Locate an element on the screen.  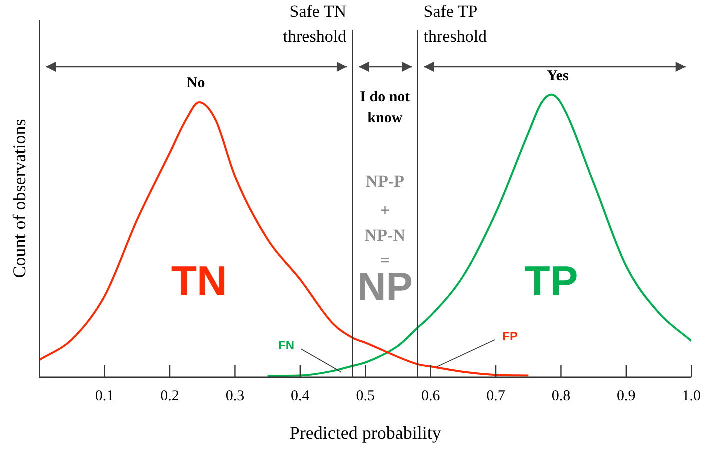
annotation: FN is located at coordinates (286, 345).